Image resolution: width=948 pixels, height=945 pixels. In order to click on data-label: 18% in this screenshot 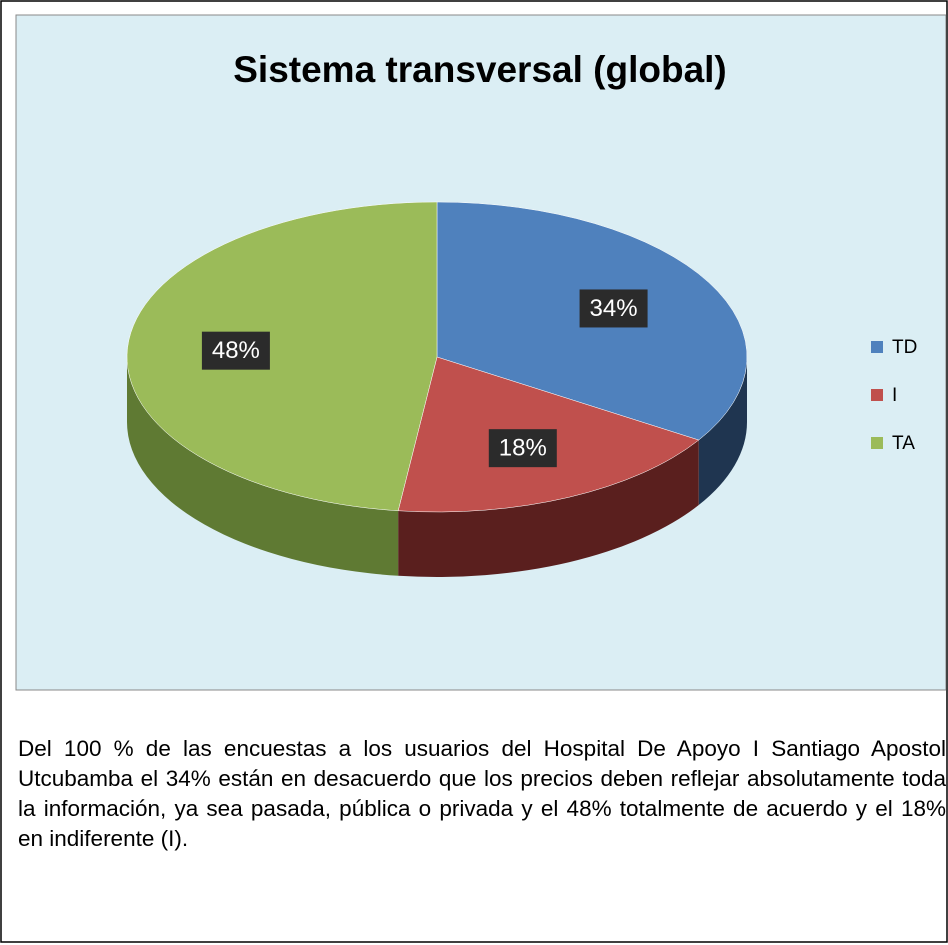, I will do `click(523, 448)`.